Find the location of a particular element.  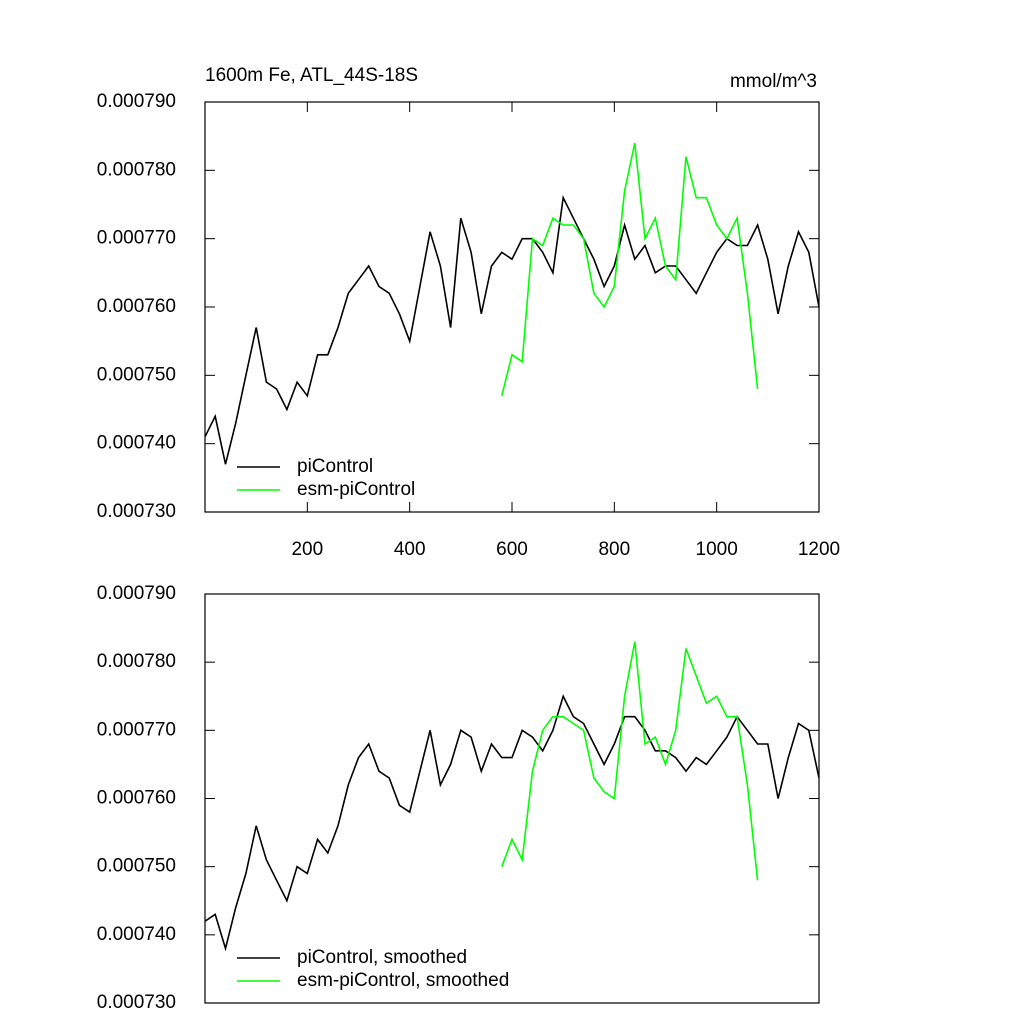

x-tick-label: 600 is located at coordinates (512, 549).